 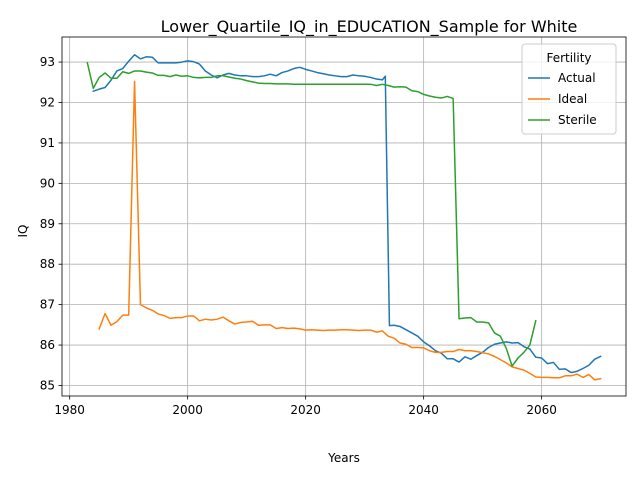 I want to click on legend: Fertility Actual Ideal Sterile, so click(x=569, y=89).